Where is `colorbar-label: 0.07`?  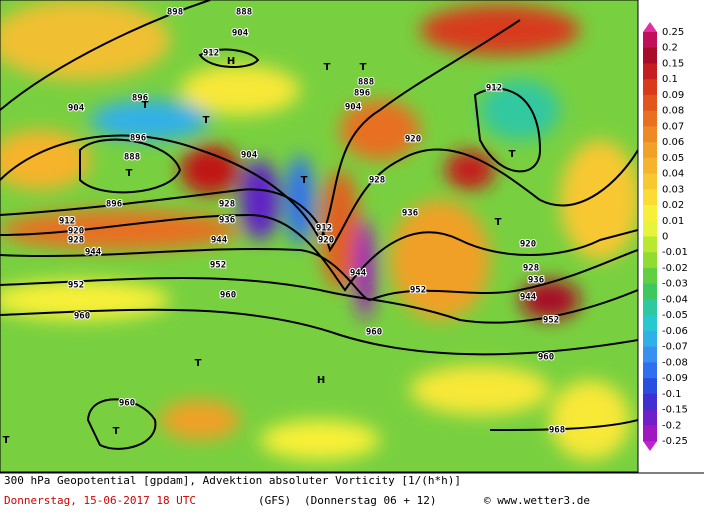
colorbar-label: 0.07 is located at coordinates (673, 126).